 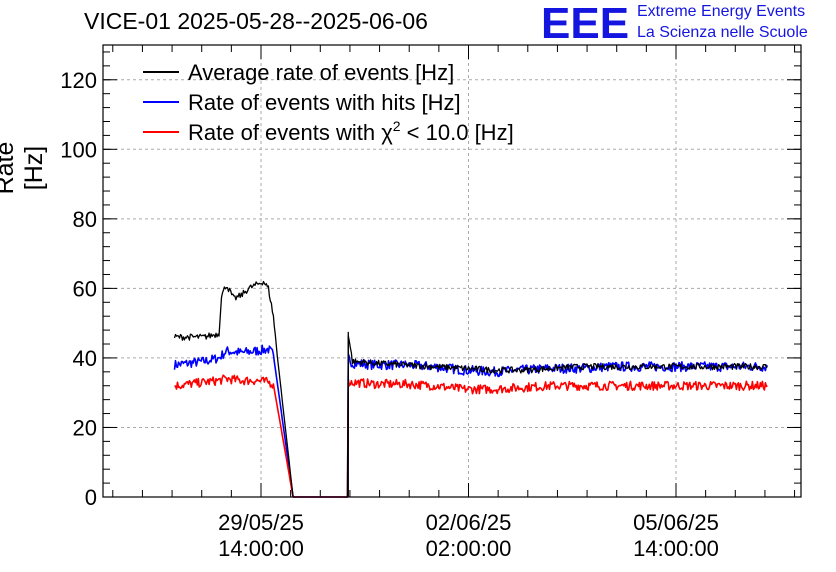 I want to click on y-tick-label: 100, so click(x=78, y=149).